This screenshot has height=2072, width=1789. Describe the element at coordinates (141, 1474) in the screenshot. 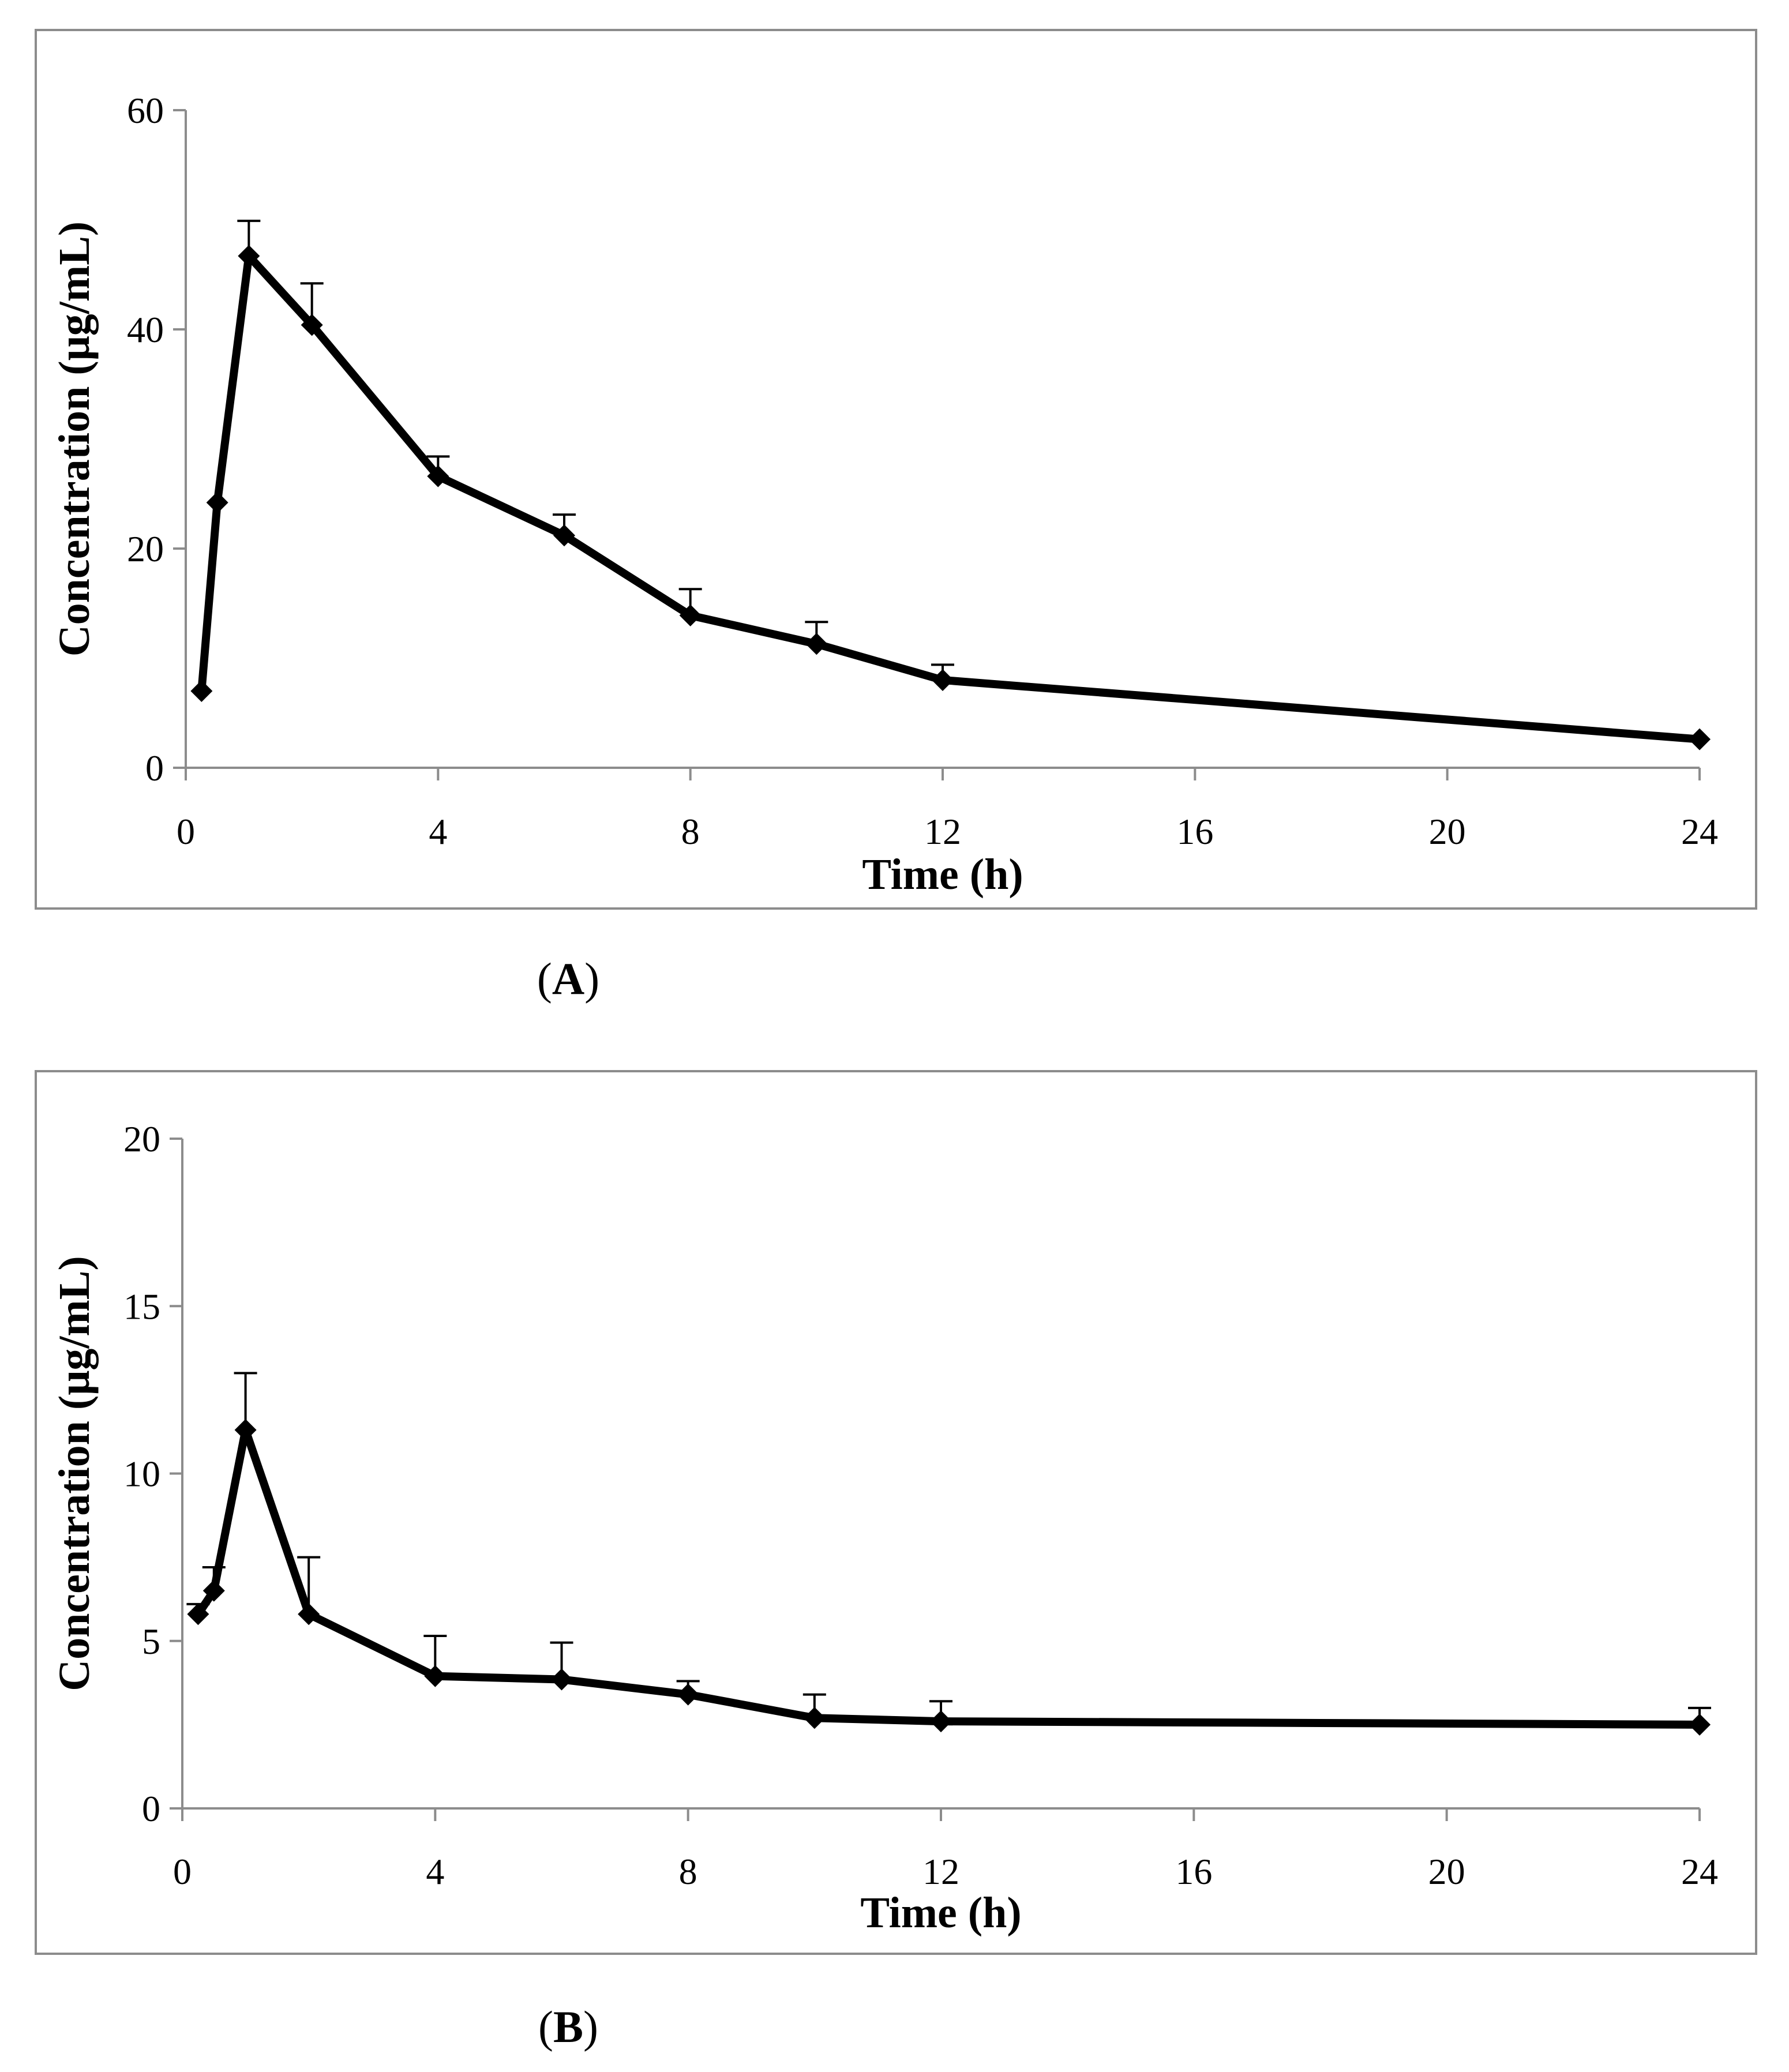

I see `chart-b-y-tick-label-2: 10` at that location.